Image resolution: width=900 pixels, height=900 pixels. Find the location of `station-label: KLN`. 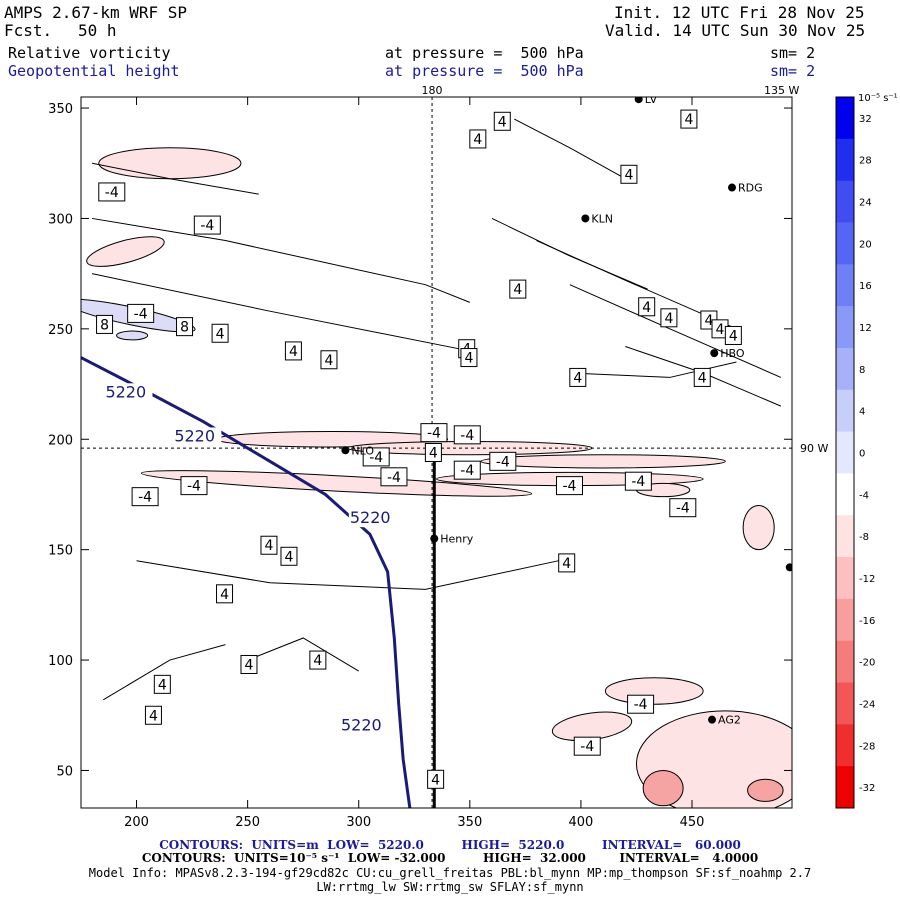

station-label: KLN is located at coordinates (602, 218).